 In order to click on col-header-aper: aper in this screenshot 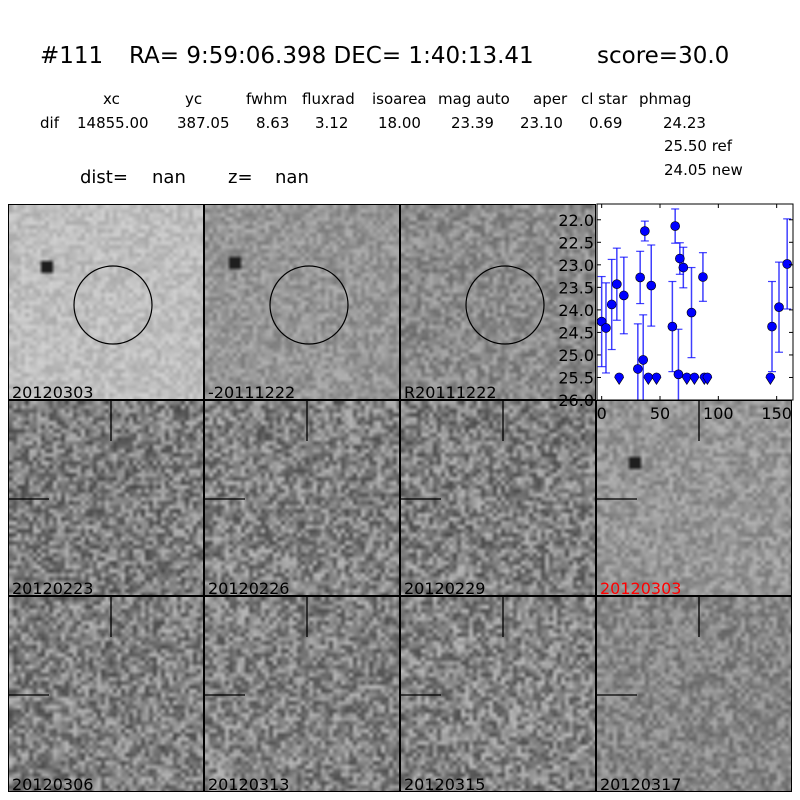, I will do `click(550, 99)`.